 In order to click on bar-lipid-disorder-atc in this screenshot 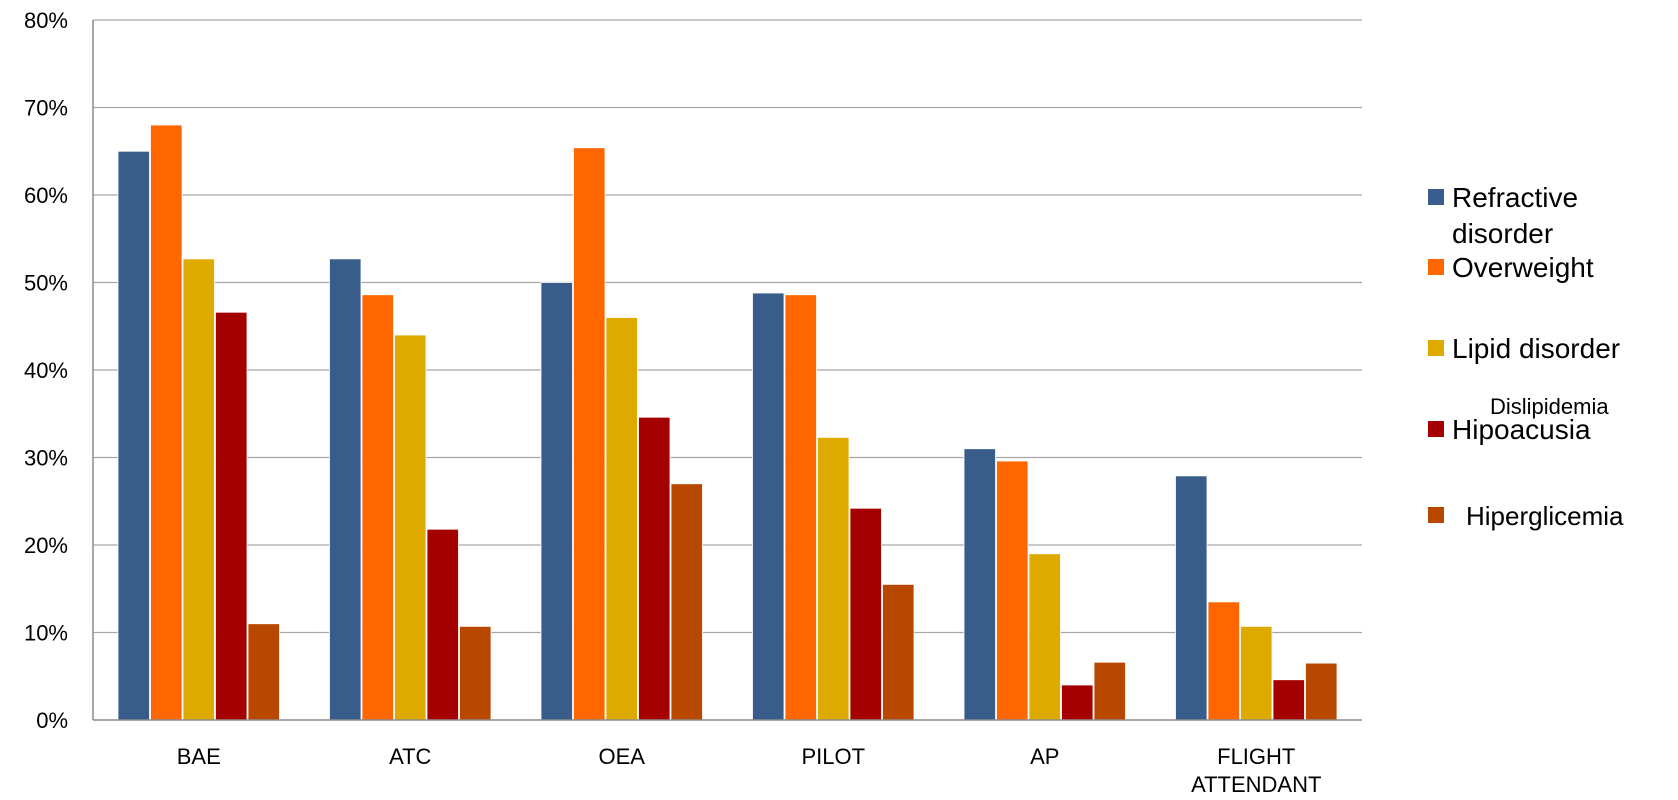, I will do `click(410, 527)`.